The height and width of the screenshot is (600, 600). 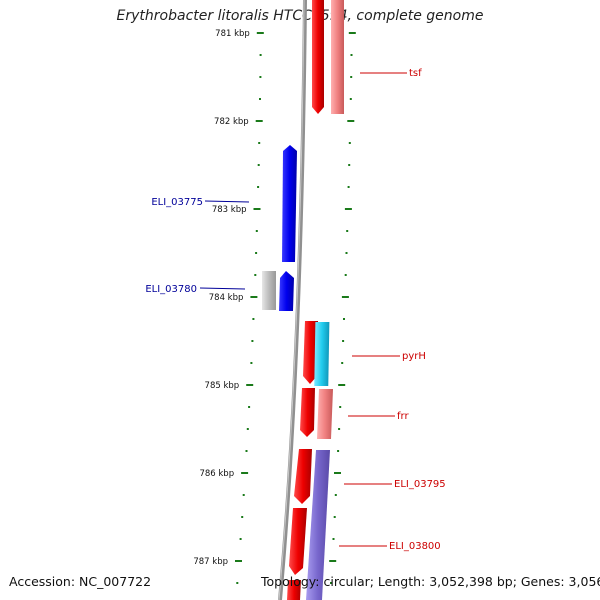 What do you see at coordinates (403, 416) in the screenshot?
I see `gene-label-frr: frr` at bounding box center [403, 416].